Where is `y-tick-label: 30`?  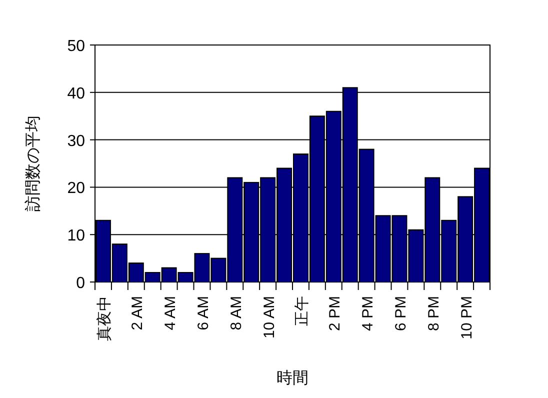
y-tick-label: 30 is located at coordinates (76, 141).